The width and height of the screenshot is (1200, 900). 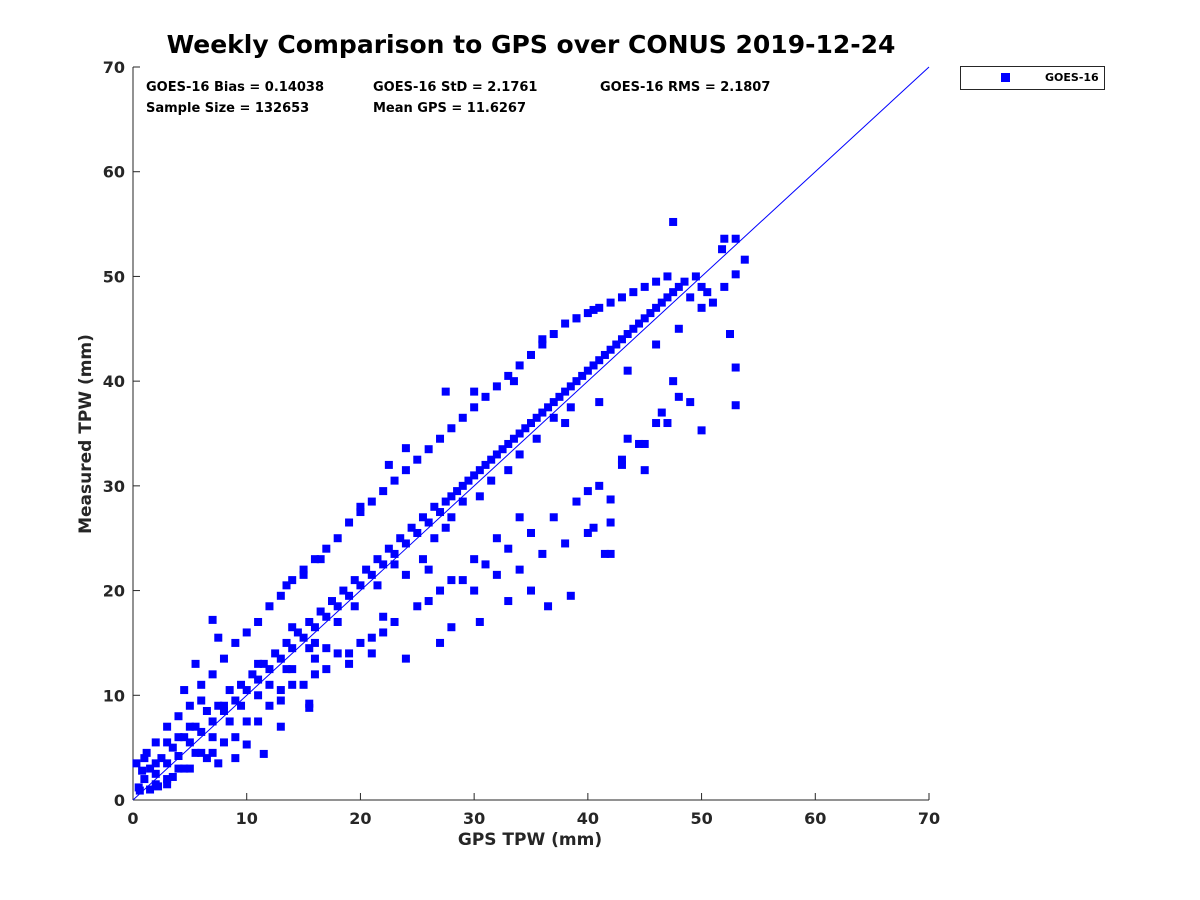 What do you see at coordinates (530, 840) in the screenshot?
I see `x-axis-label: GPS TPW (mm)` at bounding box center [530, 840].